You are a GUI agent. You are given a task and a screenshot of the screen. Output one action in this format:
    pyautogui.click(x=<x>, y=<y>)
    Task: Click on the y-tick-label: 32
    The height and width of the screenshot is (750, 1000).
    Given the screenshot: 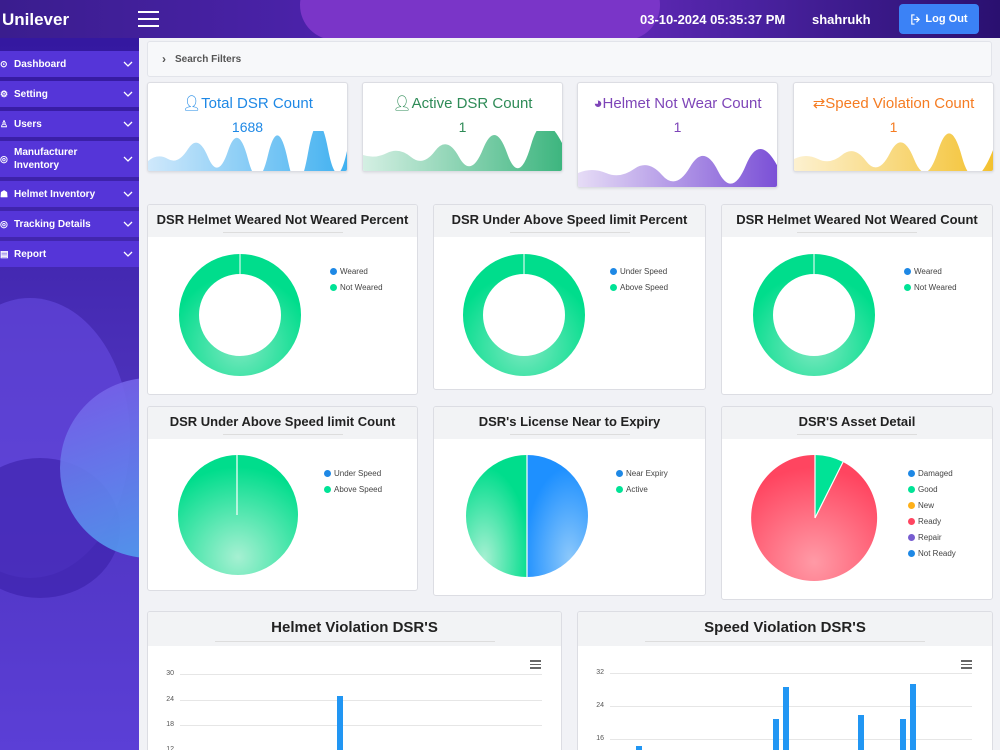 What is the action you would take?
    pyautogui.click(x=600, y=672)
    